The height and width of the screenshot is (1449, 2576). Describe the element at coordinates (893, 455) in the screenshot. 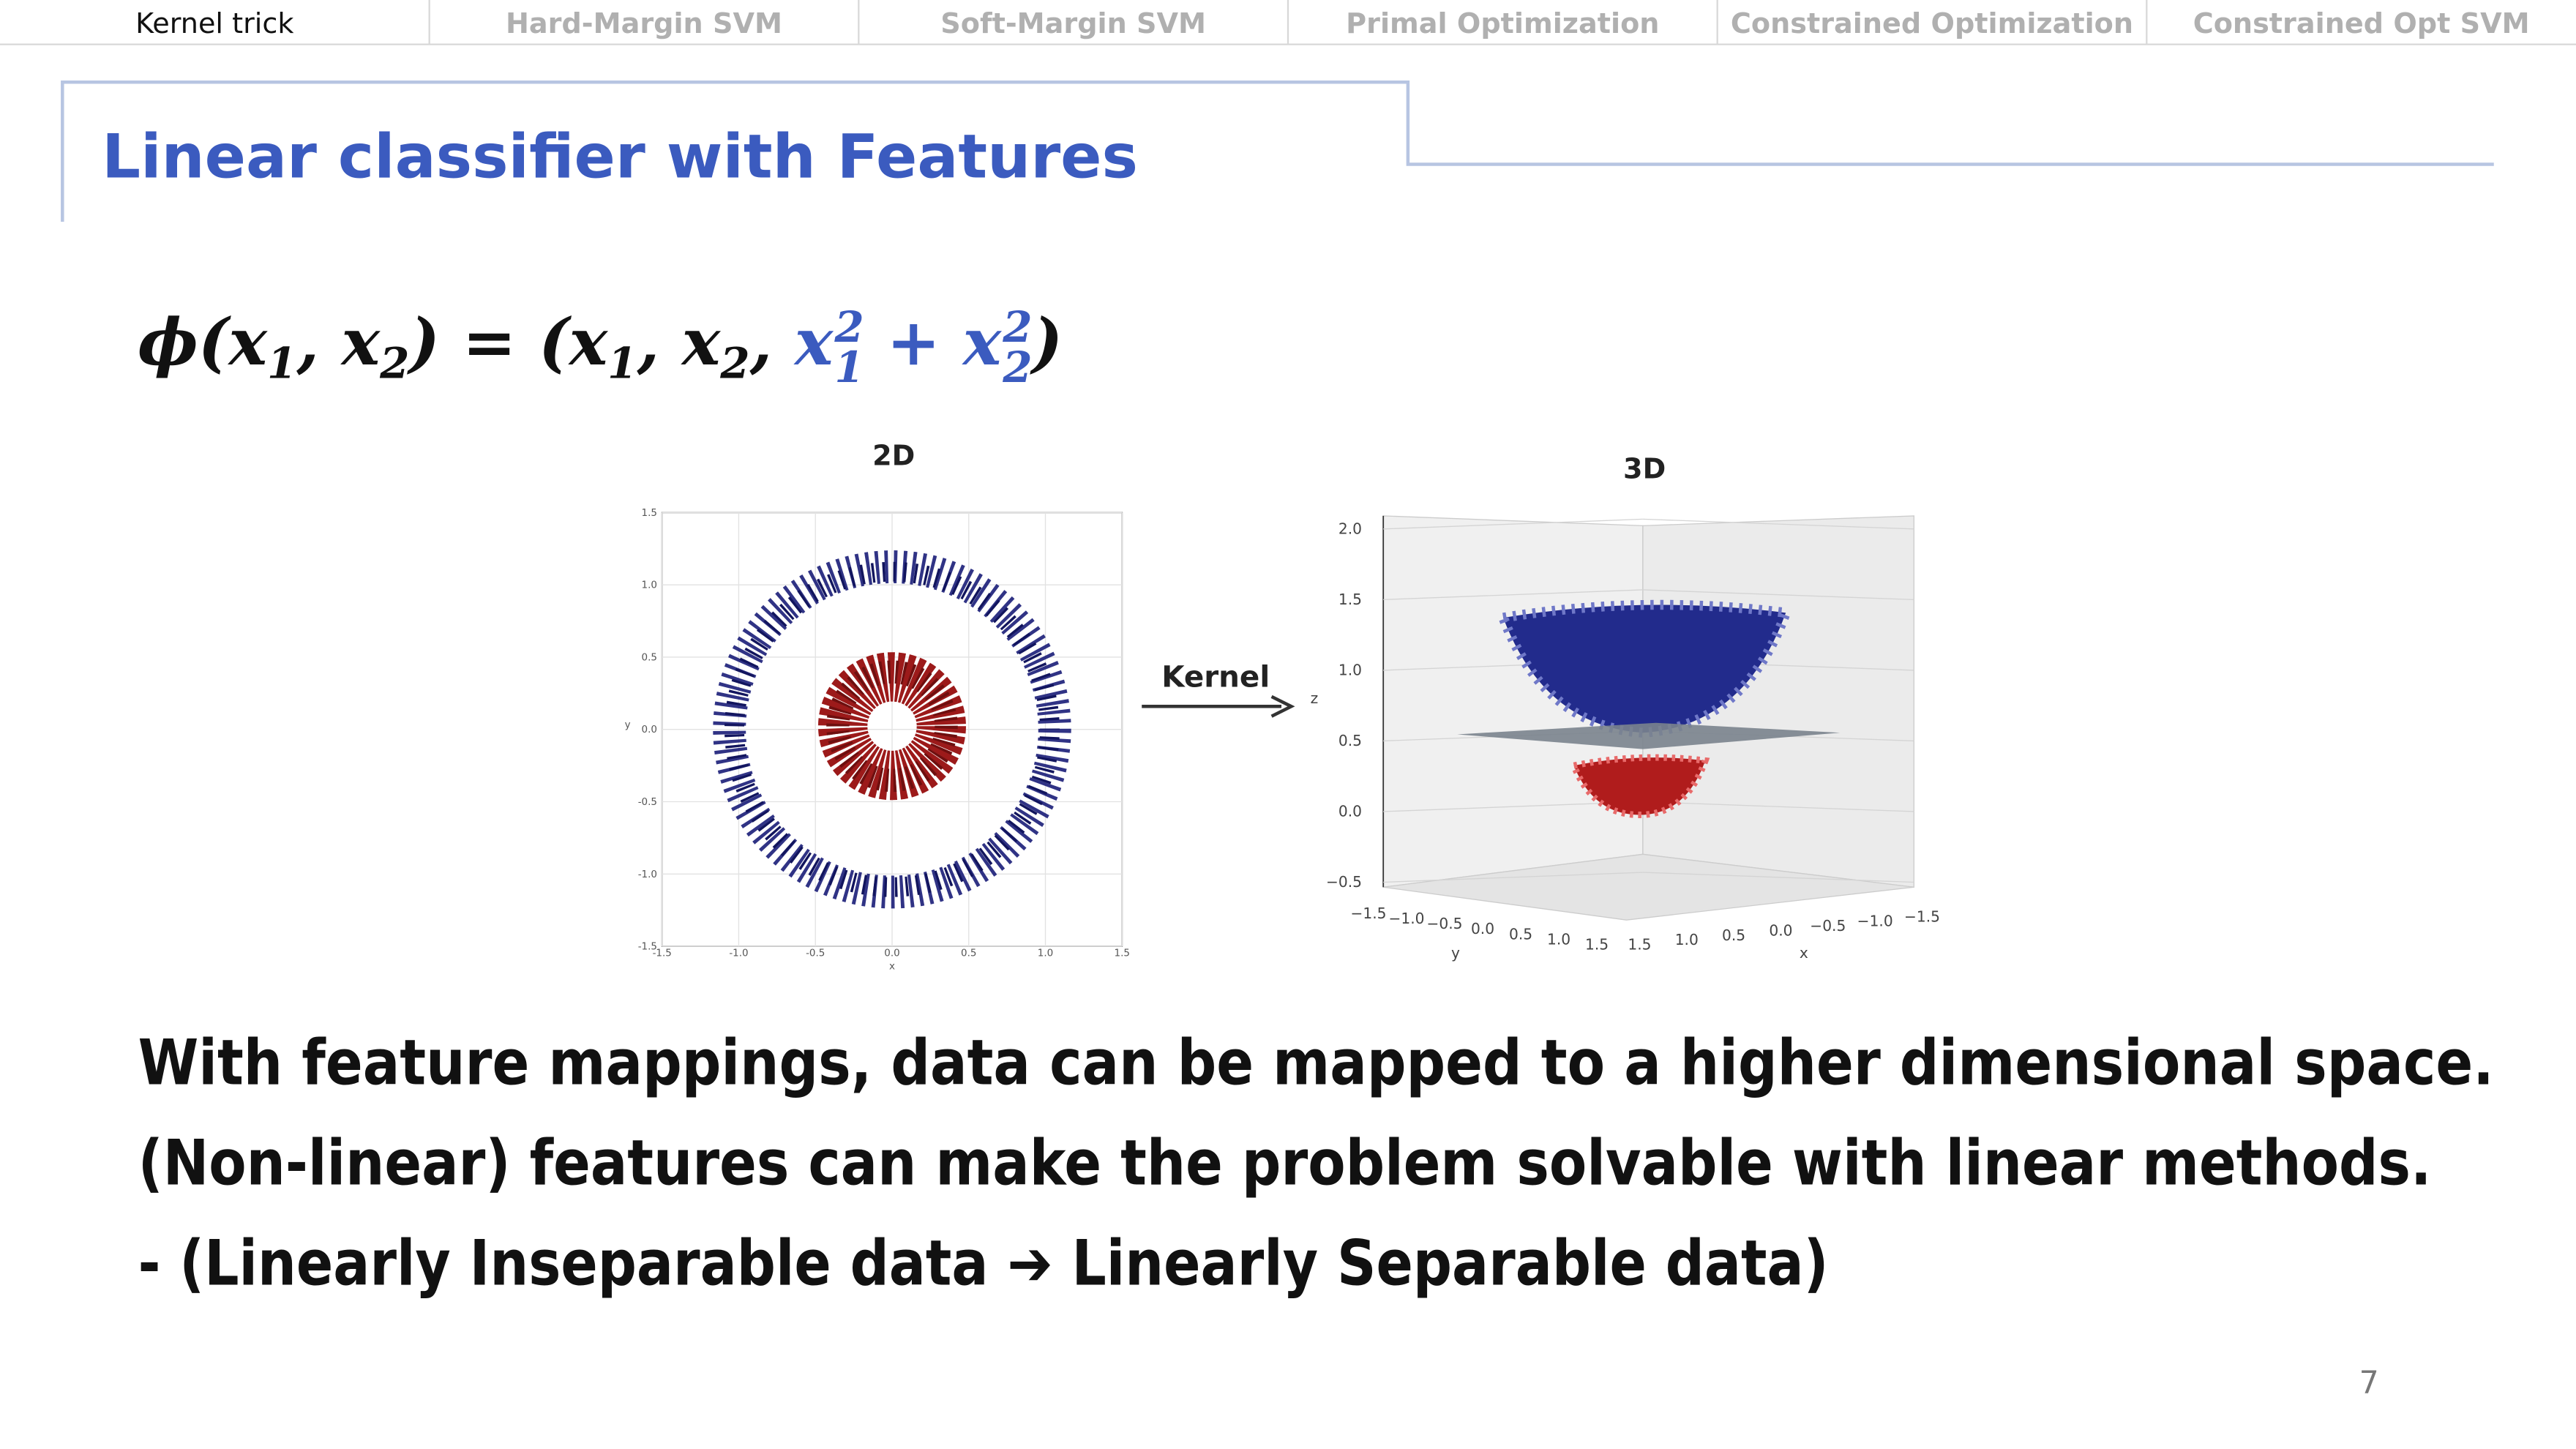

I see `figure-title: 2D` at that location.